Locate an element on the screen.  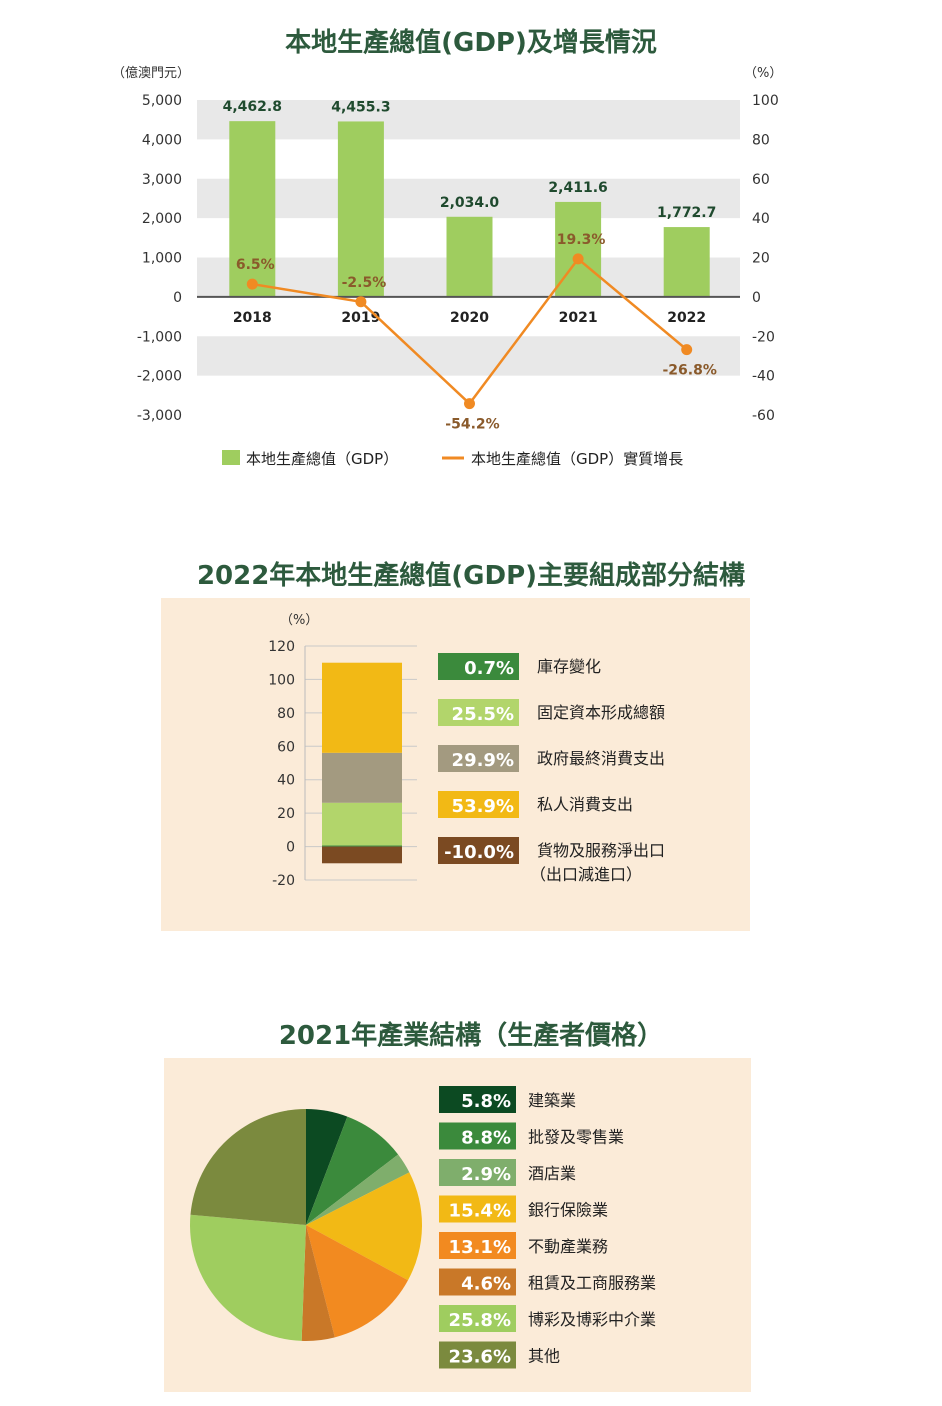
growth-label: 6.5% is located at coordinates (255, 265).